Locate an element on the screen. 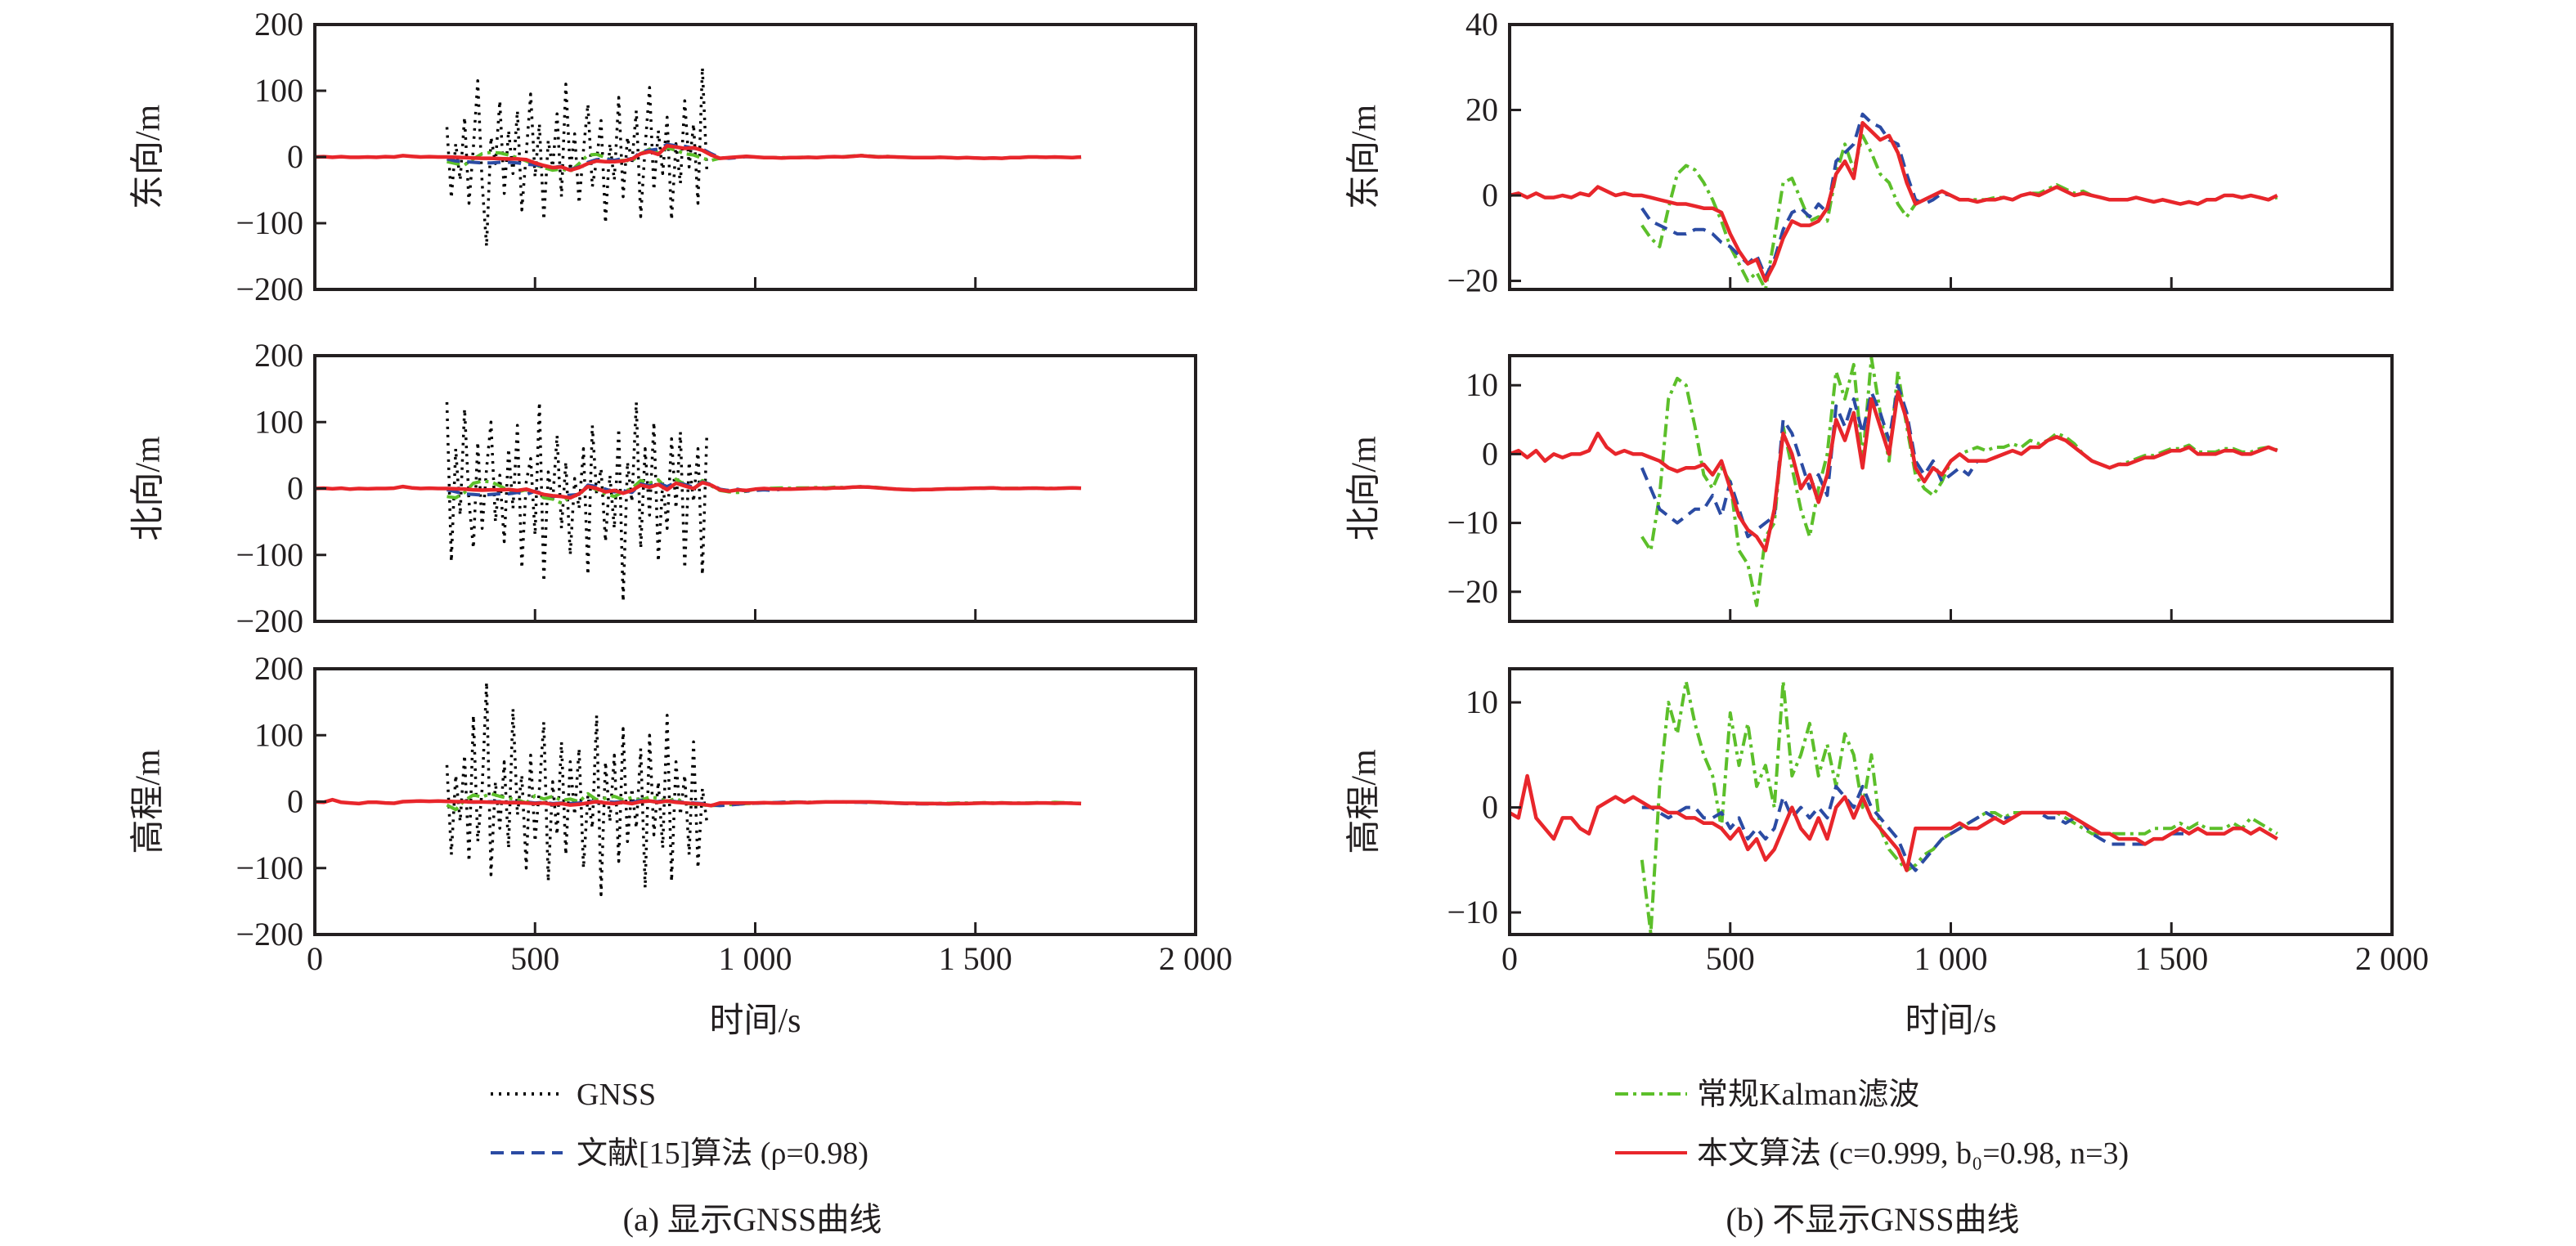 The width and height of the screenshot is (2576, 1246). legend-label: GNSS is located at coordinates (616, 1095).